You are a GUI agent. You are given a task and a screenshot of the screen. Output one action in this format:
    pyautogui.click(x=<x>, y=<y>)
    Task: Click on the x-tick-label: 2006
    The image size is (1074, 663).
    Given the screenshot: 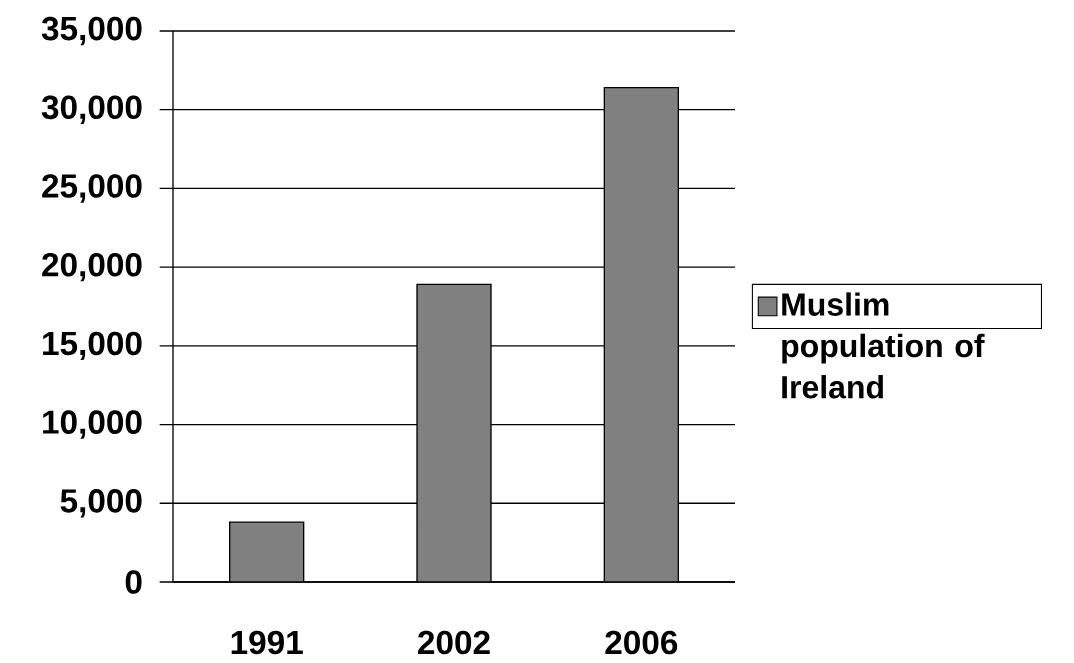 What is the action you would take?
    pyautogui.click(x=641, y=642)
    